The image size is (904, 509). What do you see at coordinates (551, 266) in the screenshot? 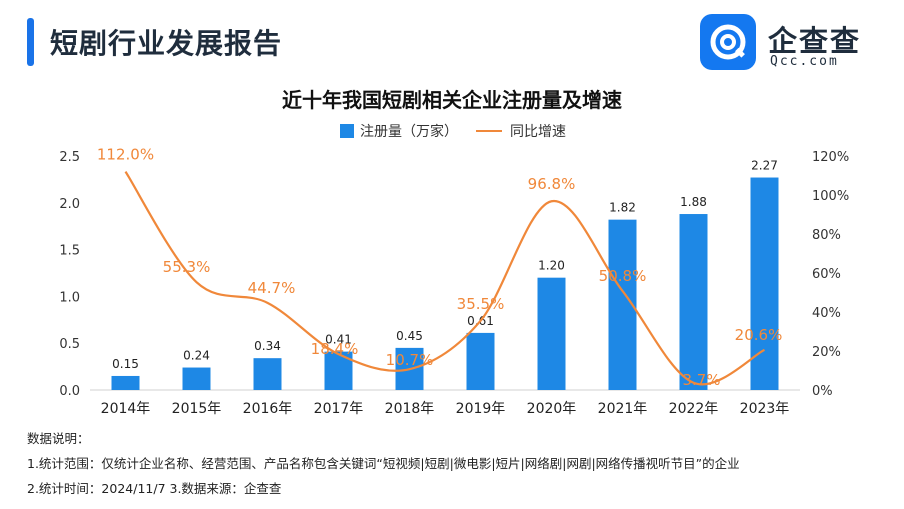
I see `bar-value-label: 1.20` at bounding box center [551, 266].